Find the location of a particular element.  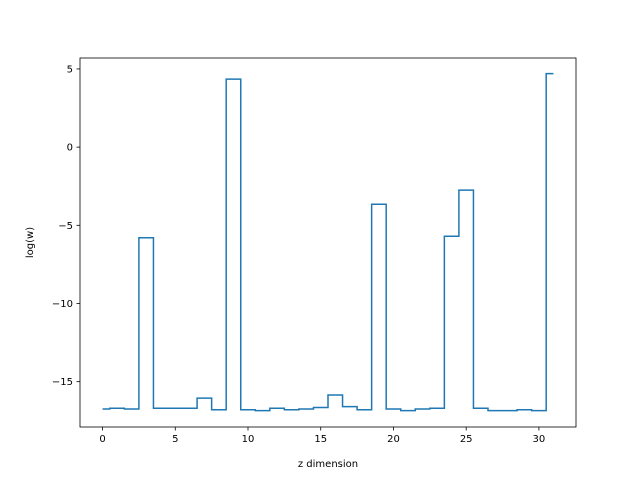

x-axis-label: z dimension is located at coordinates (328, 464).